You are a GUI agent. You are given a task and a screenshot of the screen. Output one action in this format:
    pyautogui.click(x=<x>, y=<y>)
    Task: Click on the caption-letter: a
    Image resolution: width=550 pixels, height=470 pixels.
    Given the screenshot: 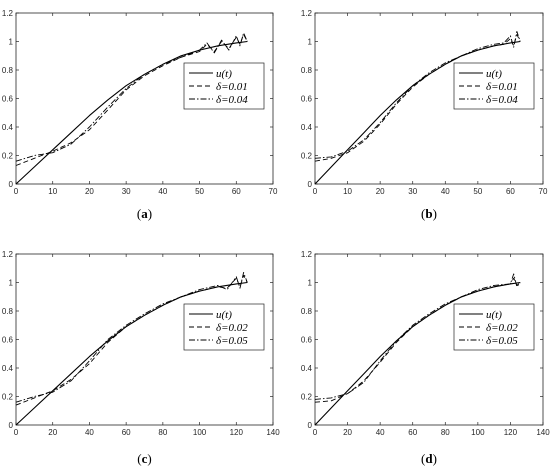 What is the action you would take?
    pyautogui.click(x=144, y=213)
    